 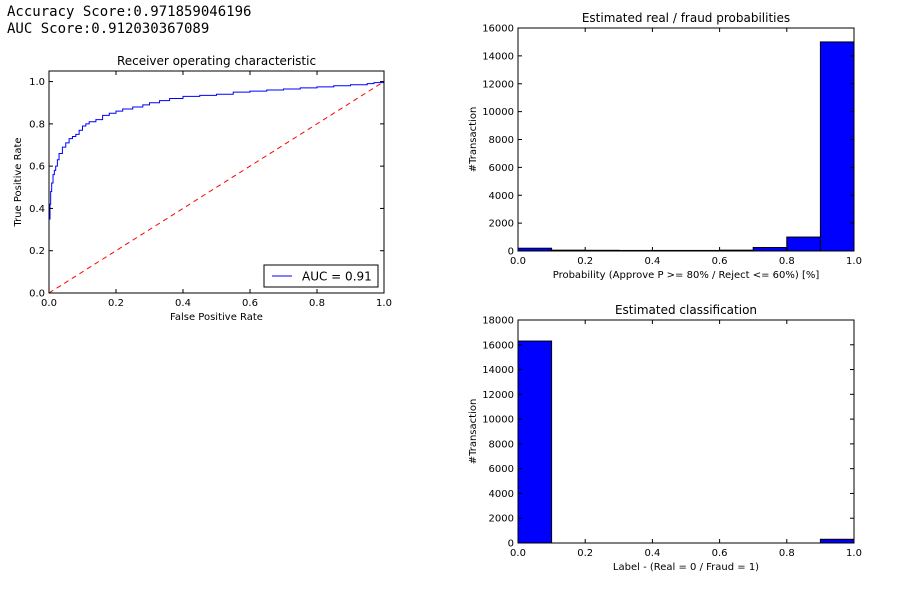 What do you see at coordinates (787, 261) in the screenshot?
I see `prob_hist-xtick-label: 0.8` at bounding box center [787, 261].